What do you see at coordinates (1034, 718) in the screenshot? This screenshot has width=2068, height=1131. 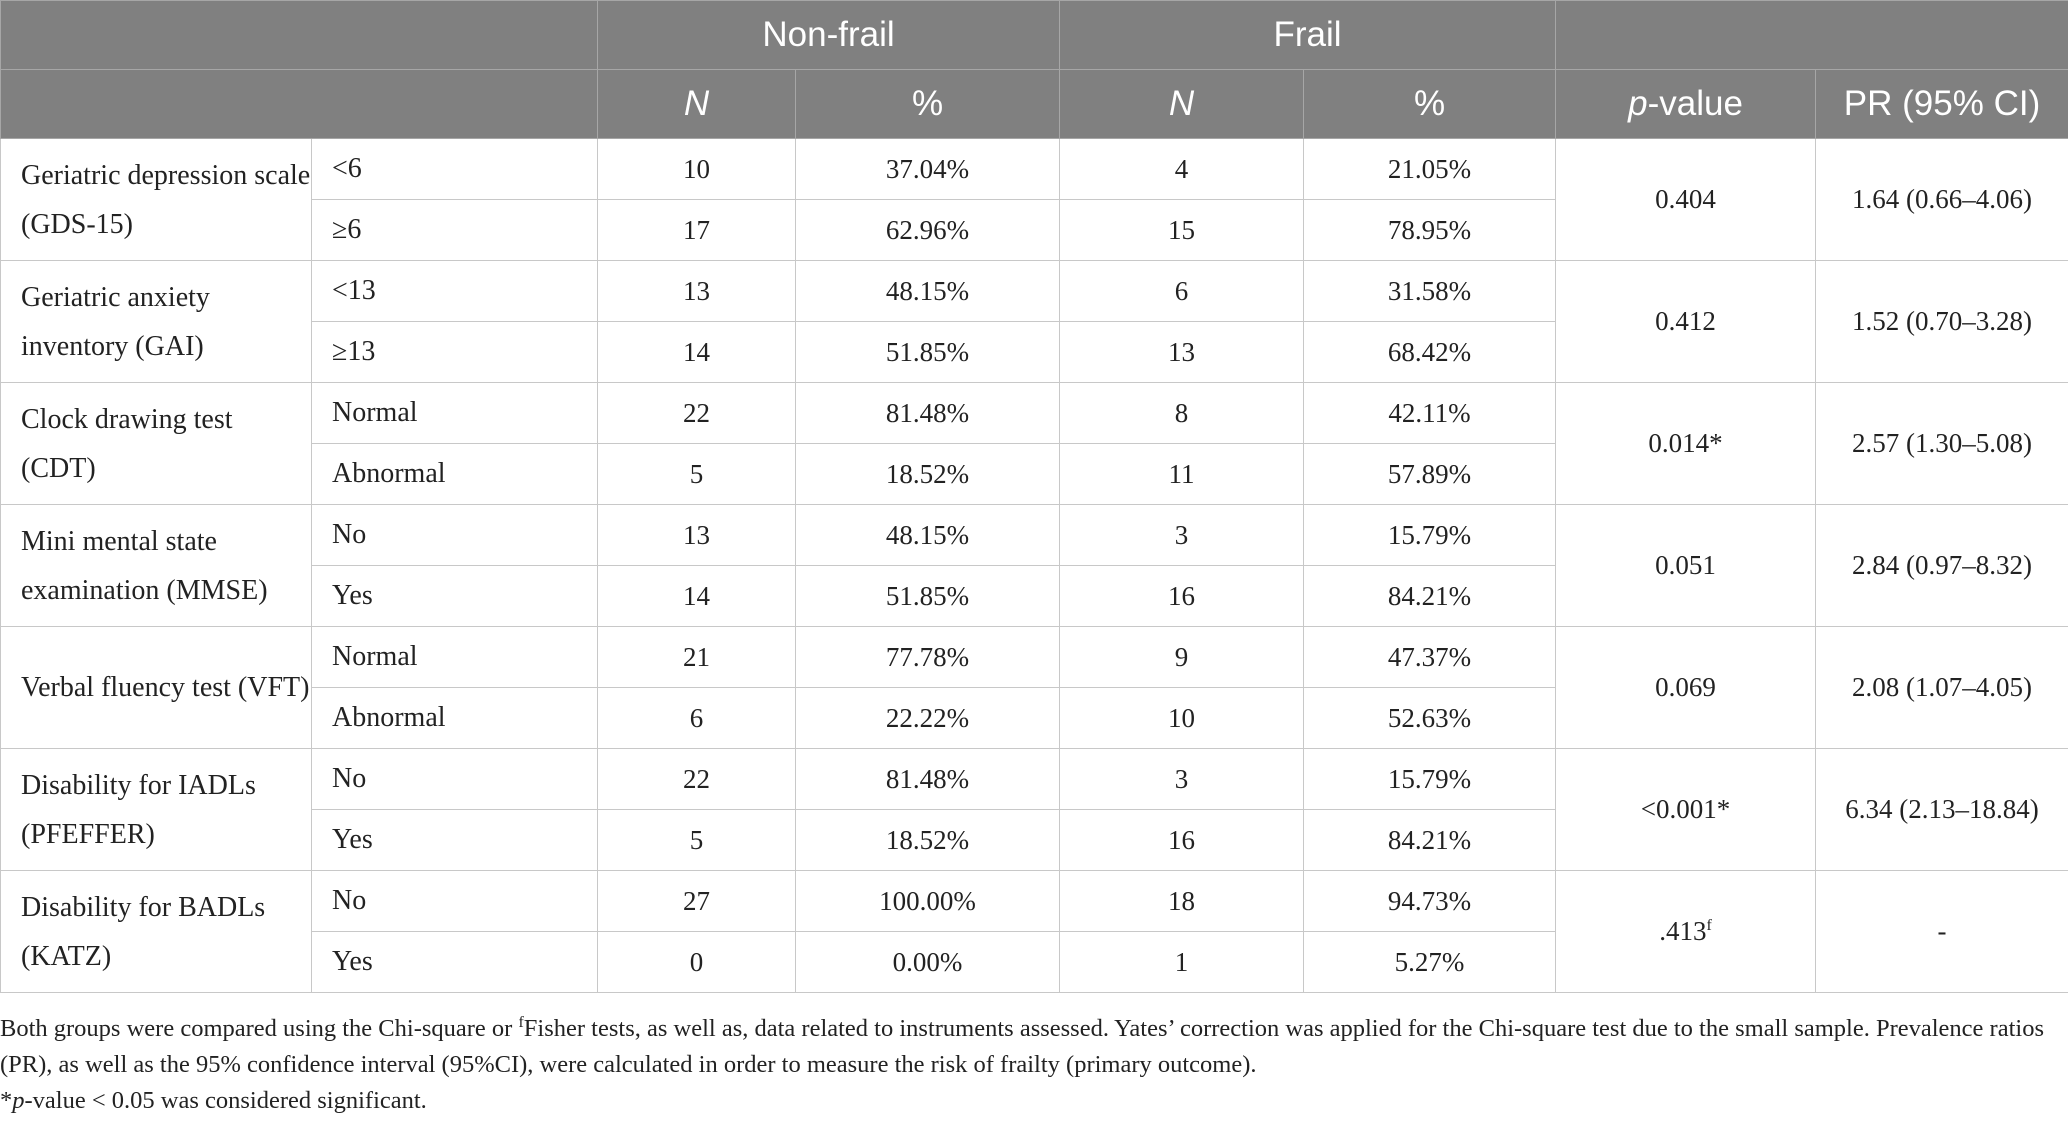 I see `table-row: Abnormal 6 22.22% 10 52.63%` at bounding box center [1034, 718].